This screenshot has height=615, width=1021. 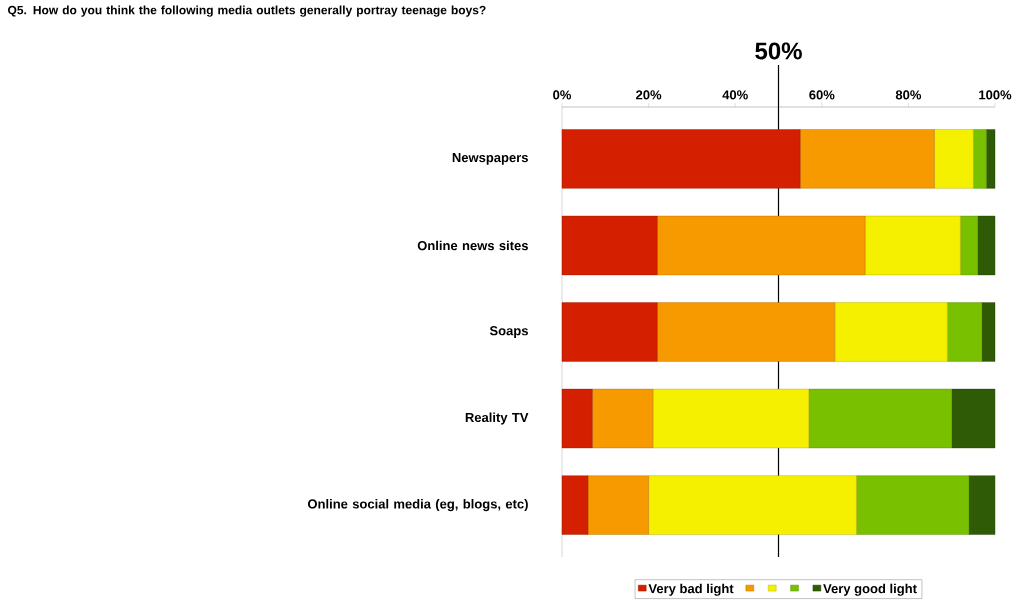 I want to click on x-tick-label: 0%, so click(x=562, y=95).